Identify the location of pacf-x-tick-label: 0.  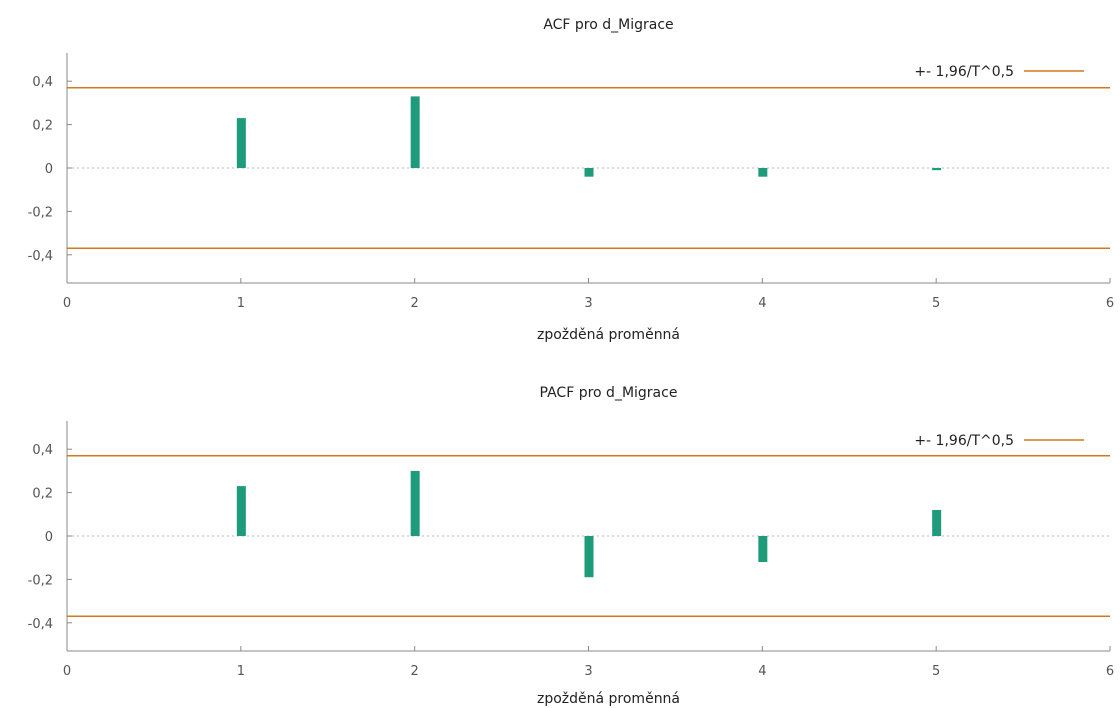
(67, 671).